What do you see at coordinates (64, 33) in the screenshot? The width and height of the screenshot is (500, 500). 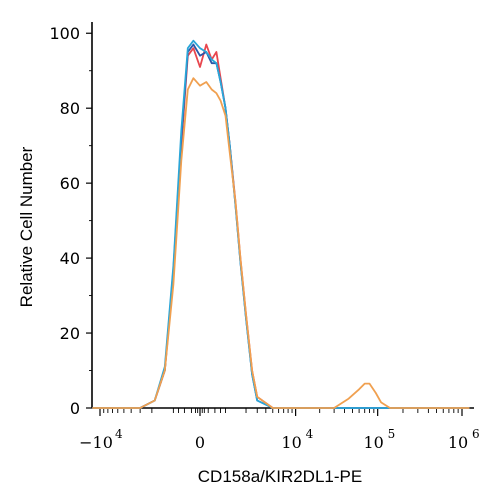 I see `y-tick-label: 100` at bounding box center [64, 33].